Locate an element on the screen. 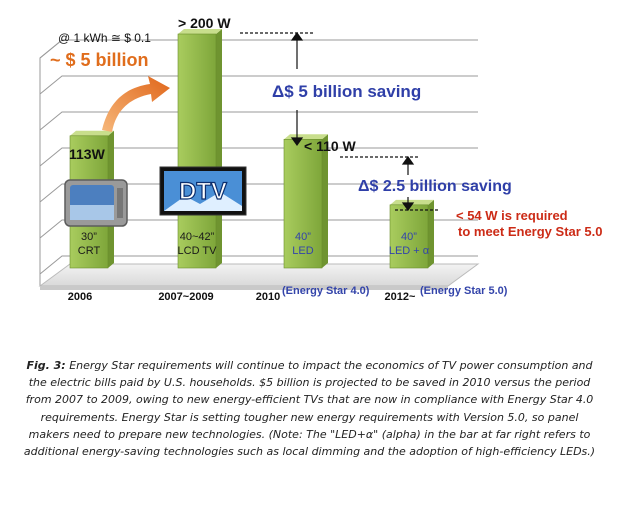 Image resolution: width=619 pixels, height=507 pixels. saving-2-annotation: Δ$ 2.5 billion saving is located at coordinates (435, 186).